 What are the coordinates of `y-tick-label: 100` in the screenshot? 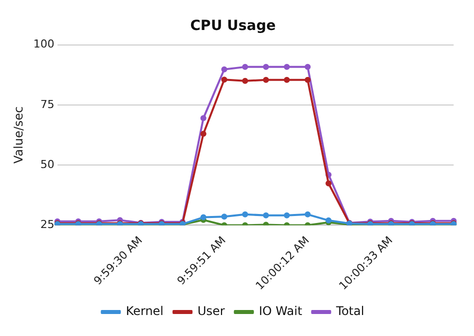 It's located at (43, 44).